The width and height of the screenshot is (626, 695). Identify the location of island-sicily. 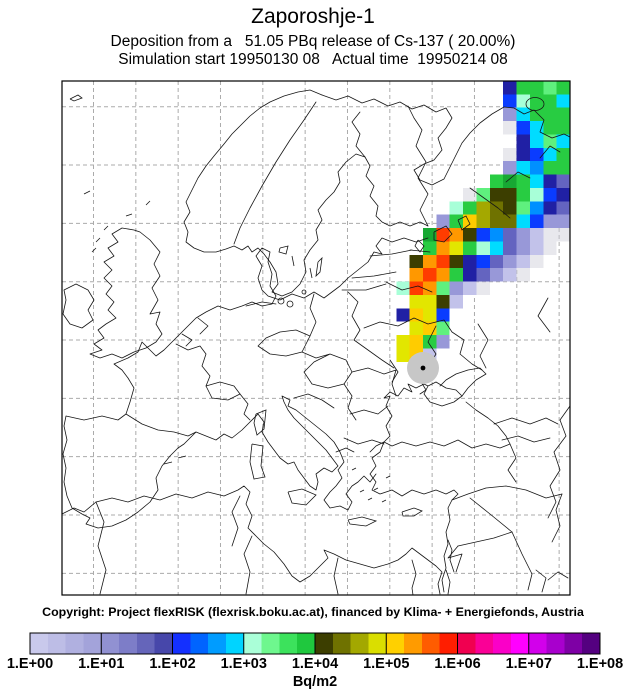
(302, 497).